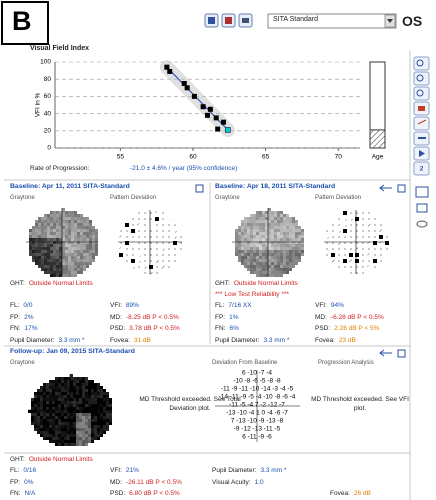 The image size is (436, 500). Describe the element at coordinates (194, 96) in the screenshot. I see `vfi-point` at that location.